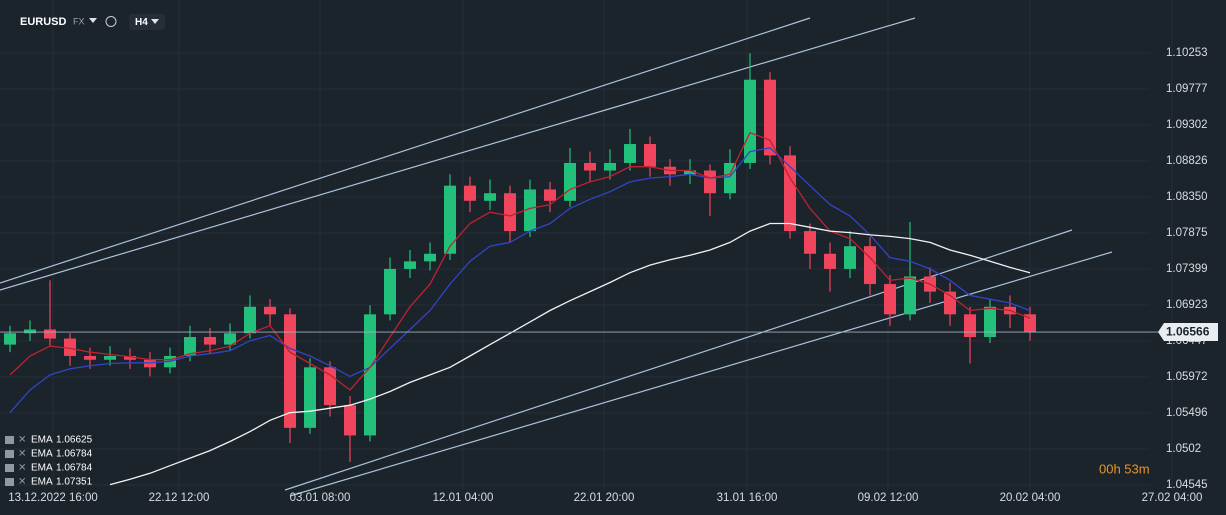  I want to click on timeframe-box, so click(147, 22).